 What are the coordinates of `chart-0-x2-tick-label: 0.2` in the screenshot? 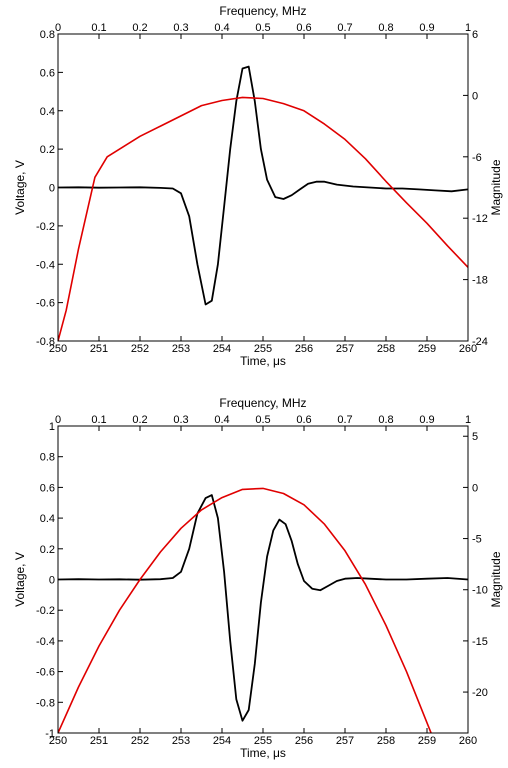 It's located at (139, 28).